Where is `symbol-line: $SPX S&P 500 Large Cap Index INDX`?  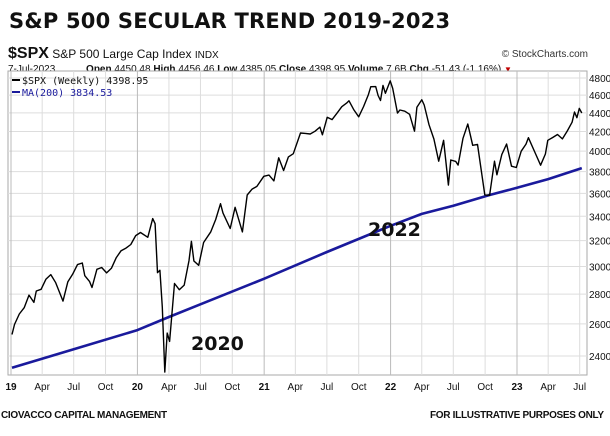 symbol-line: $SPX S&P 500 Large Cap Index INDX is located at coordinates (113, 54).